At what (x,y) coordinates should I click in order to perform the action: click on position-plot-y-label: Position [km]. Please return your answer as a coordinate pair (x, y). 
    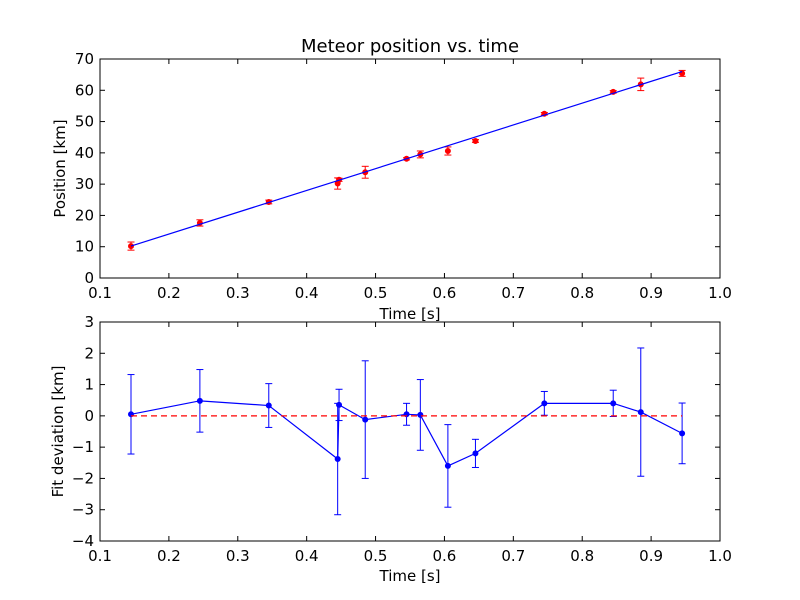
    Looking at the image, I should click on (60, 168).